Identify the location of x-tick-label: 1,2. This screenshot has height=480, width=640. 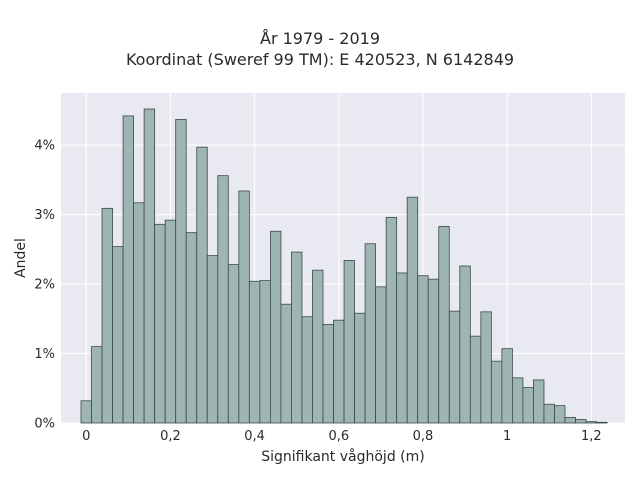
(591, 436).